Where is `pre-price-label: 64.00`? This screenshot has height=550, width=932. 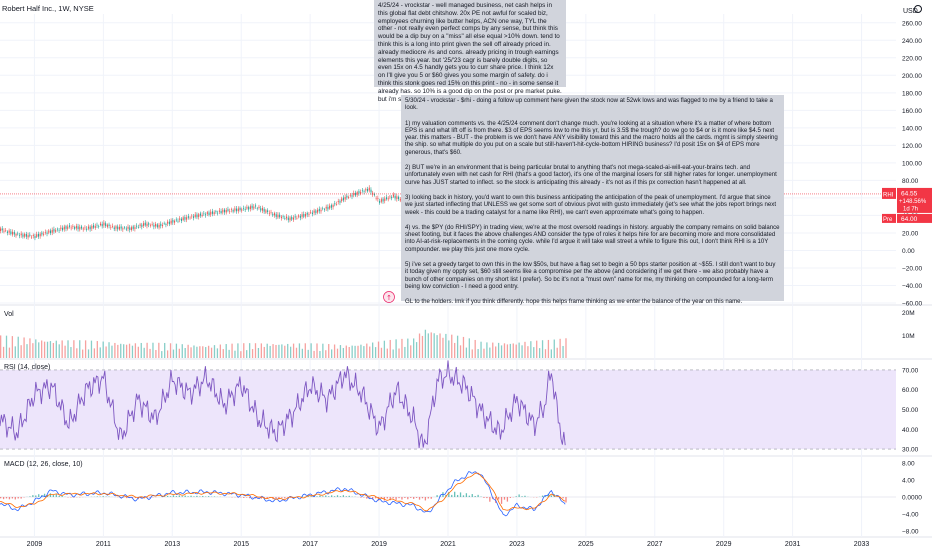 pre-price-label: 64.00 is located at coordinates (909, 219).